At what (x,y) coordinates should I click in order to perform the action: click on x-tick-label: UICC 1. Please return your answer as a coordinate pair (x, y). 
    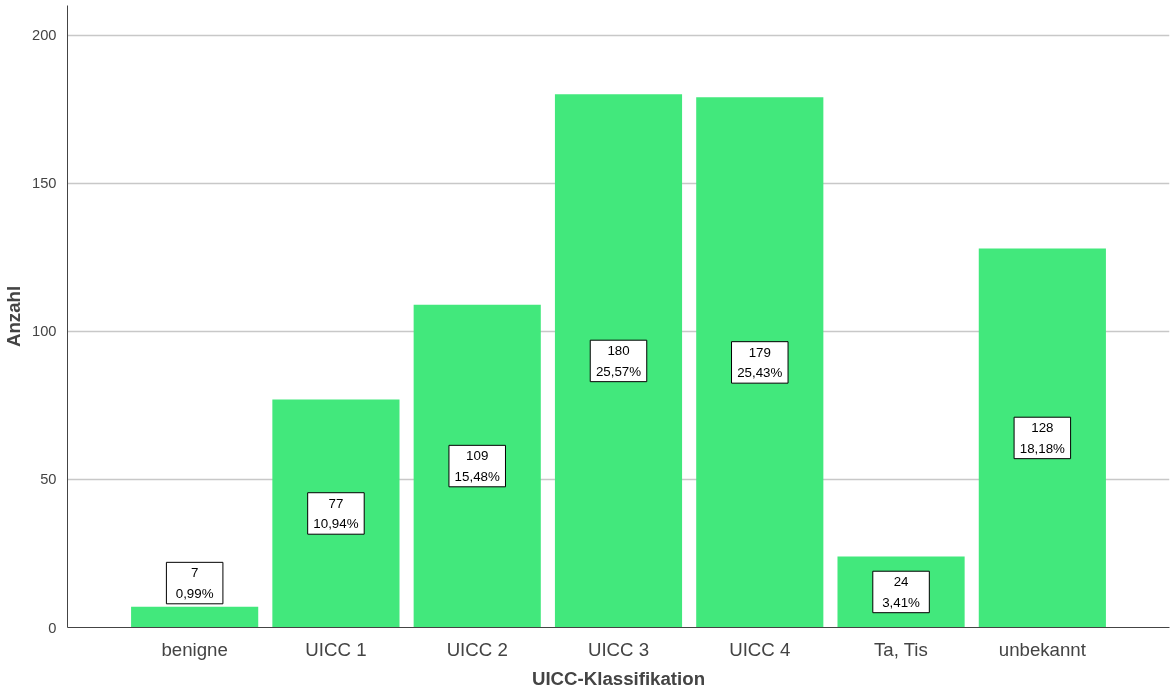
    Looking at the image, I should click on (336, 649).